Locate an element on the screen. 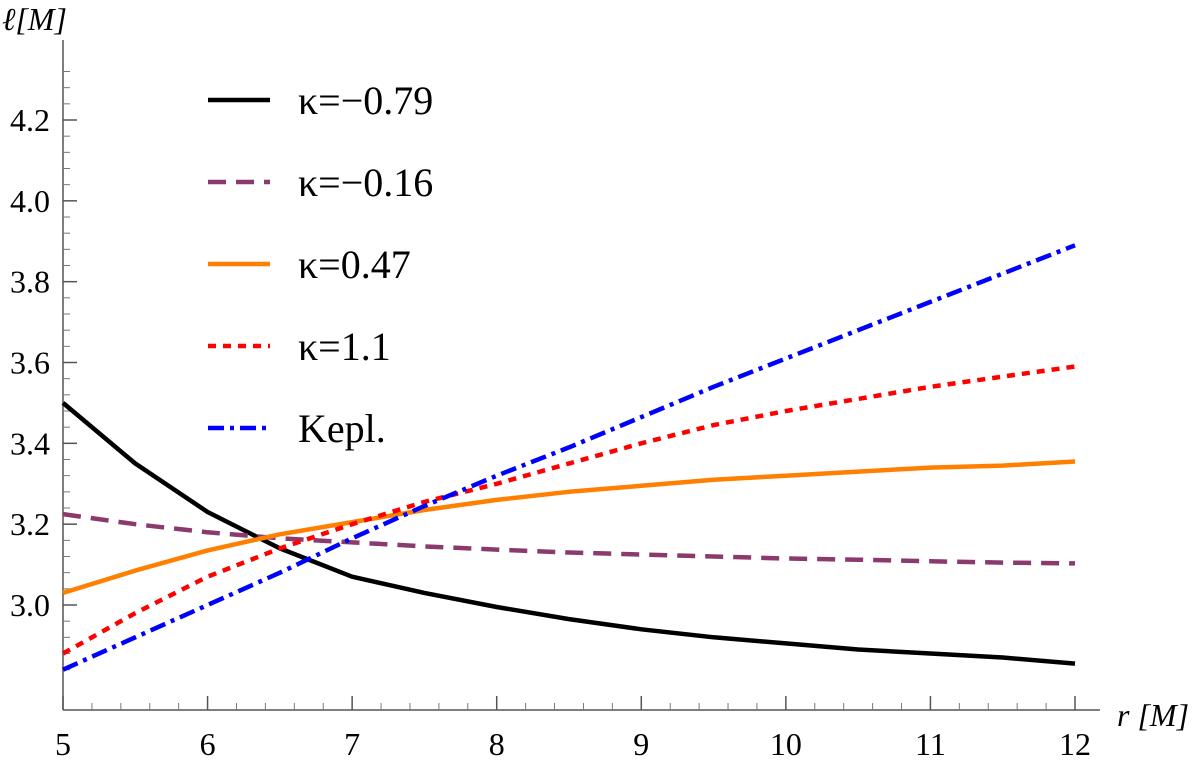 Image resolution: width=1200 pixels, height=768 pixels. legend-label-3: κ=0.47 is located at coordinates (354, 264).